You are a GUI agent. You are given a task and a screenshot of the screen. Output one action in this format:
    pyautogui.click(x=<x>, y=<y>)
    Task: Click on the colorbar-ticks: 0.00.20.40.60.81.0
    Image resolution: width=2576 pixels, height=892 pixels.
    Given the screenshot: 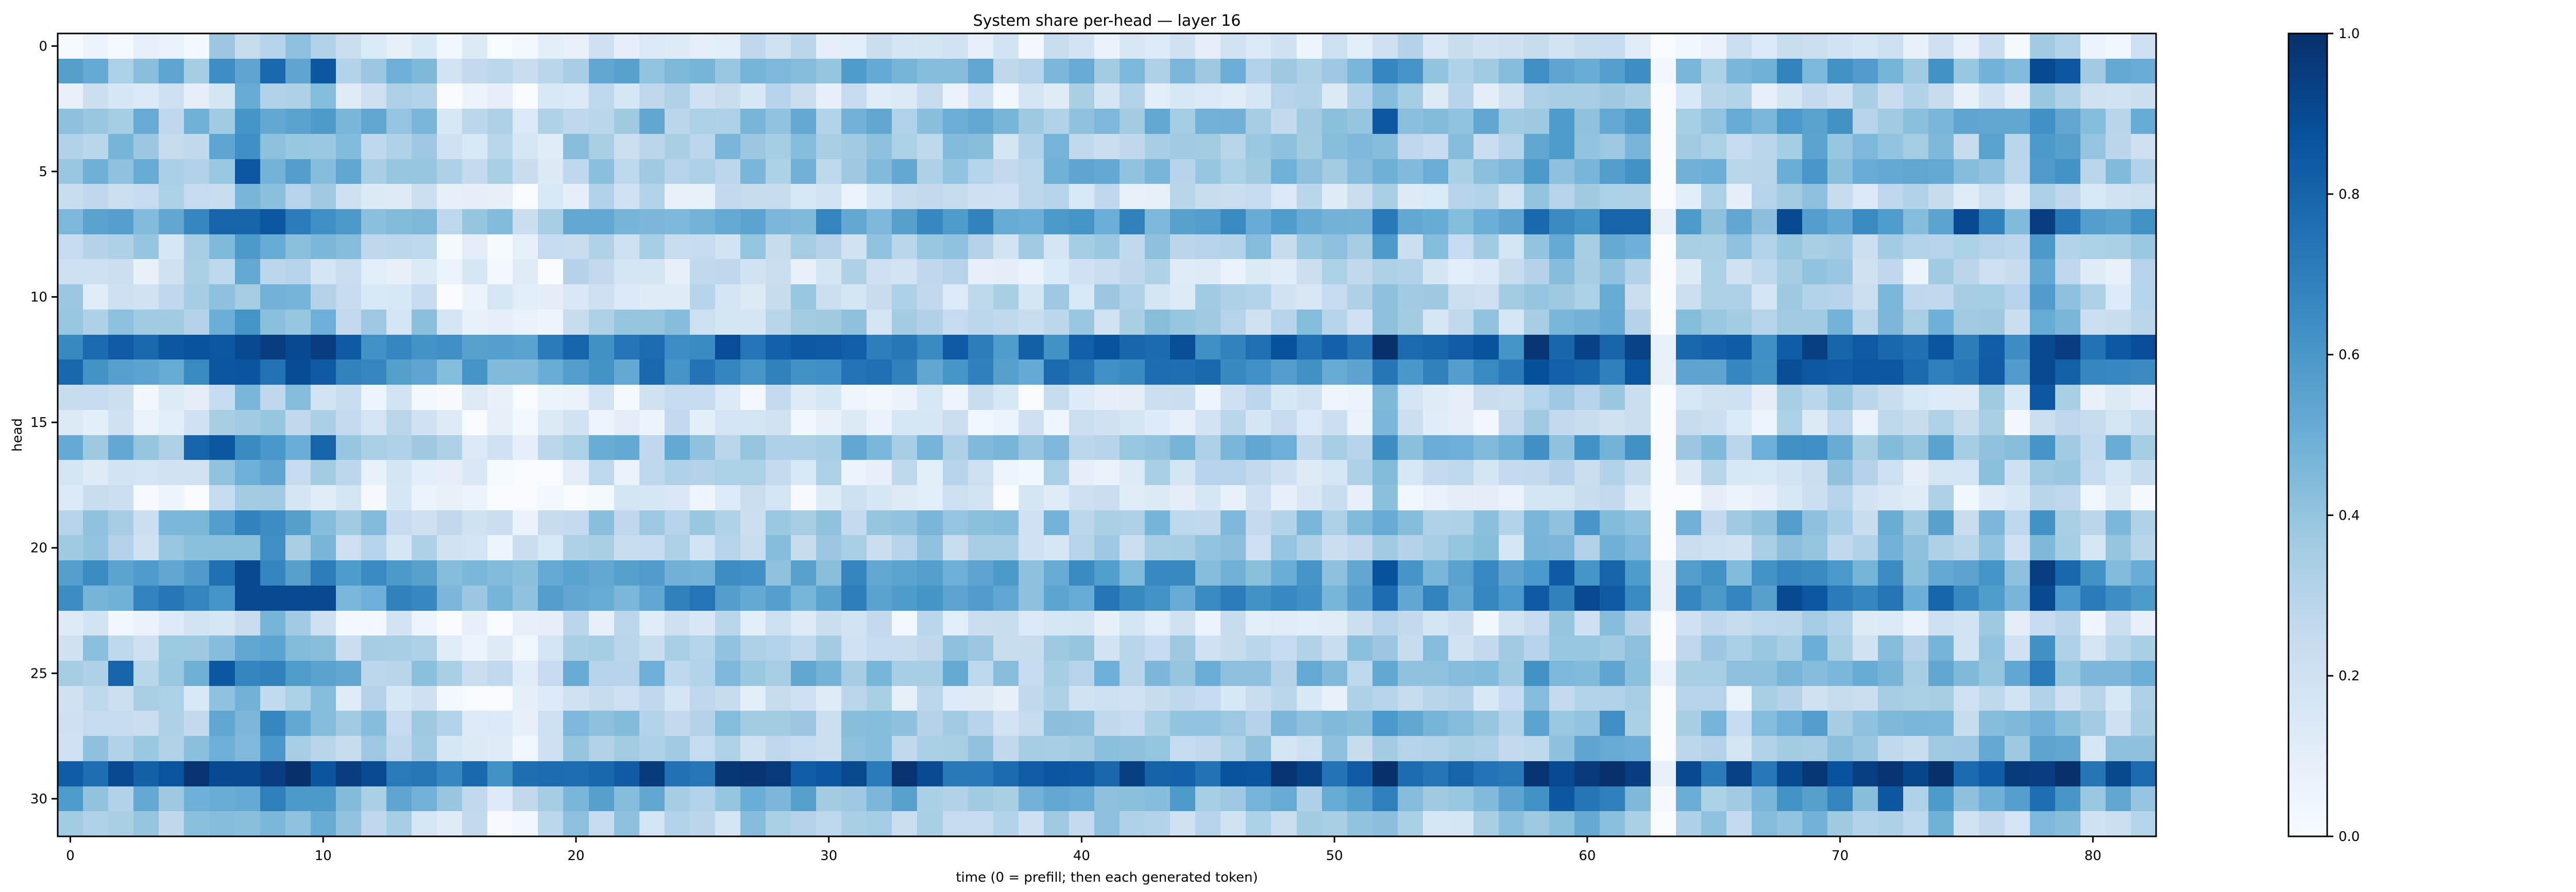 What is the action you would take?
    pyautogui.click(x=2343, y=435)
    